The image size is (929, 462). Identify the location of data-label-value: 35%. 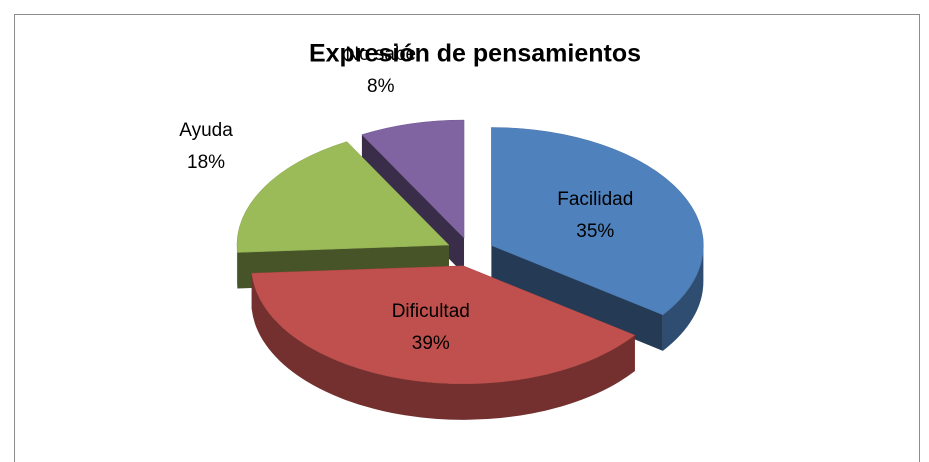
(595, 231).